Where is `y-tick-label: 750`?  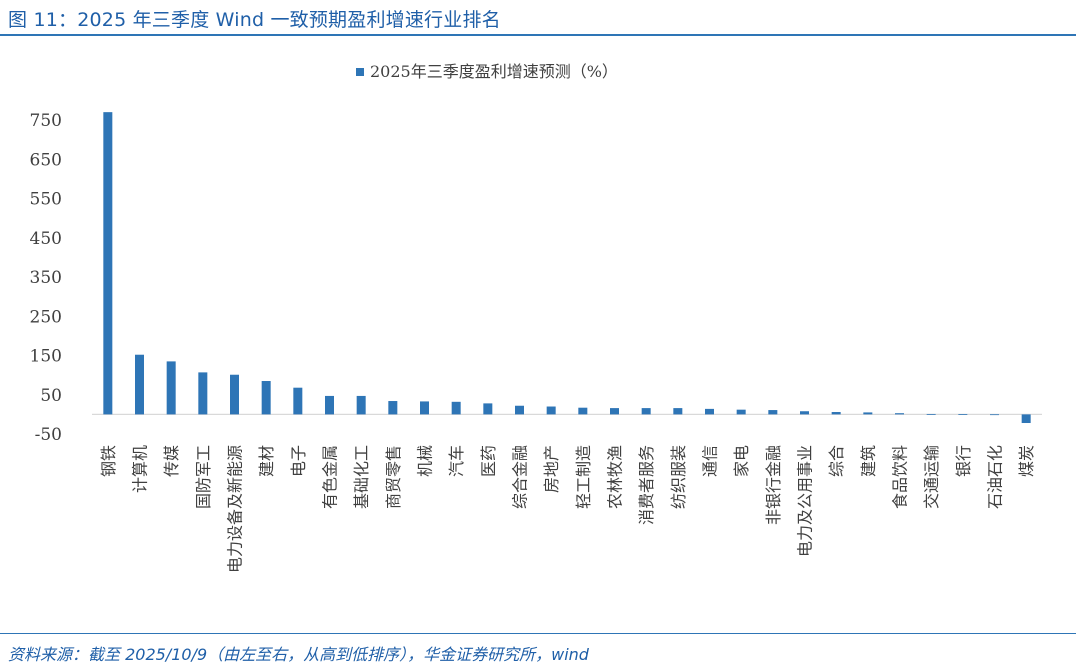
y-tick-label: 750 is located at coordinates (46, 121).